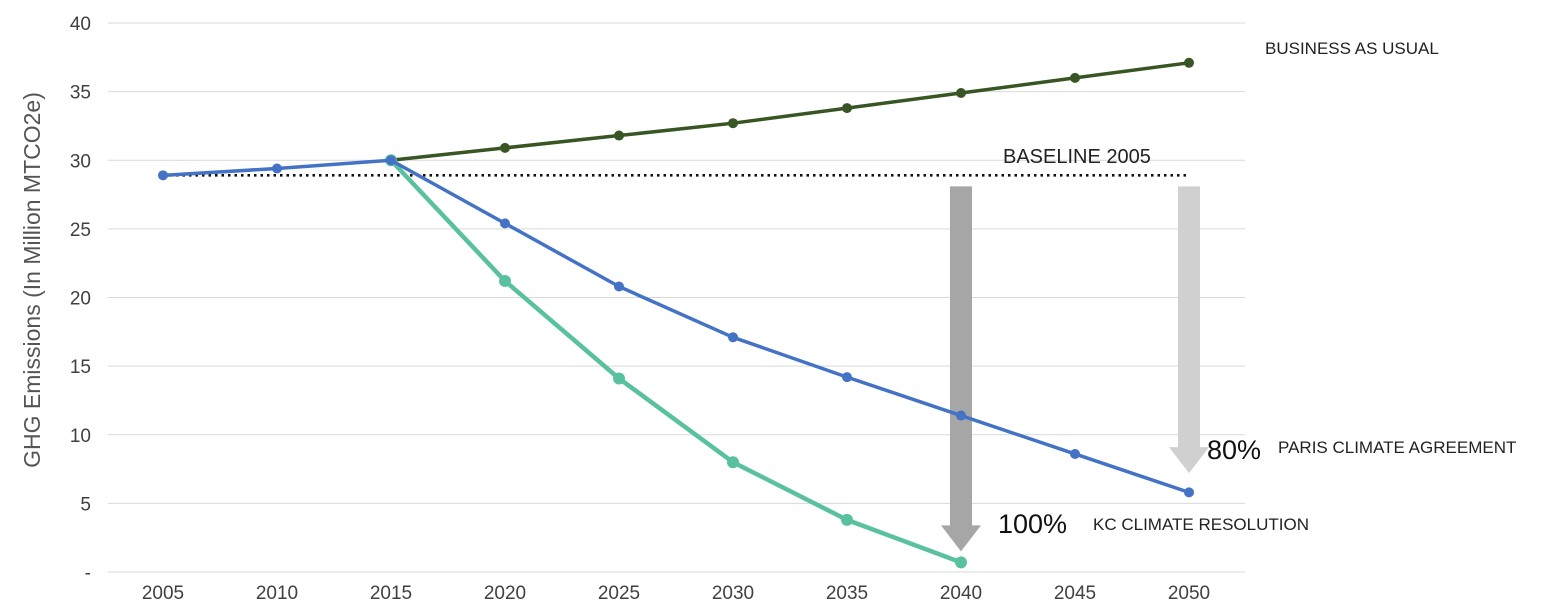  What do you see at coordinates (277, 593) in the screenshot?
I see `x-tick-label: 2010` at bounding box center [277, 593].